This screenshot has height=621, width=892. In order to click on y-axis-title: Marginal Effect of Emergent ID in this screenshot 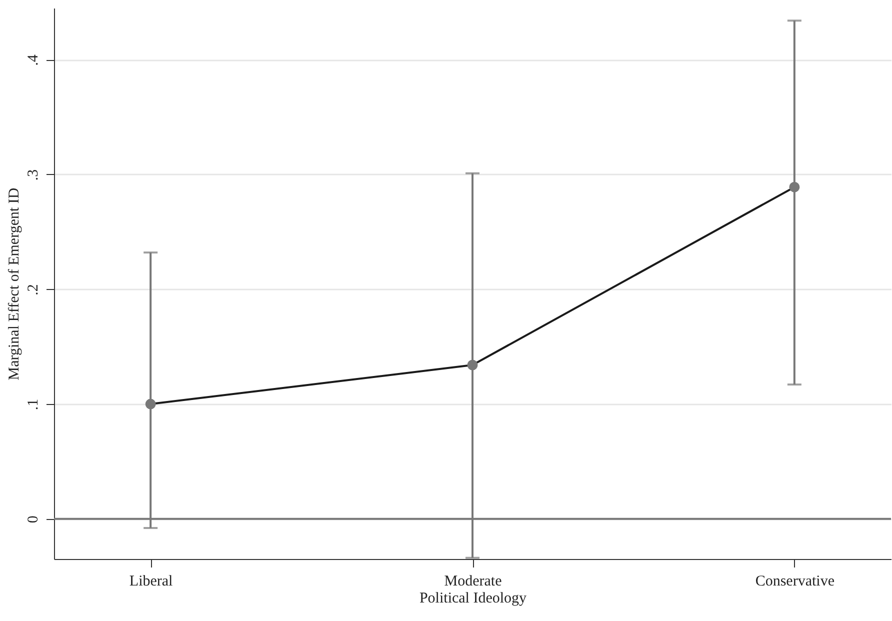, I will do `click(14, 284)`.